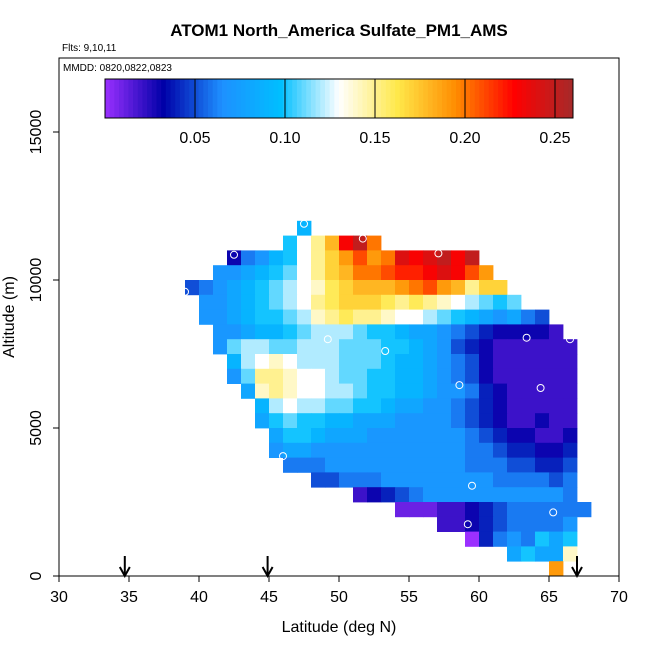  What do you see at coordinates (554, 138) in the screenshot?
I see `colorbar-tick-label: 0.25` at bounding box center [554, 138].